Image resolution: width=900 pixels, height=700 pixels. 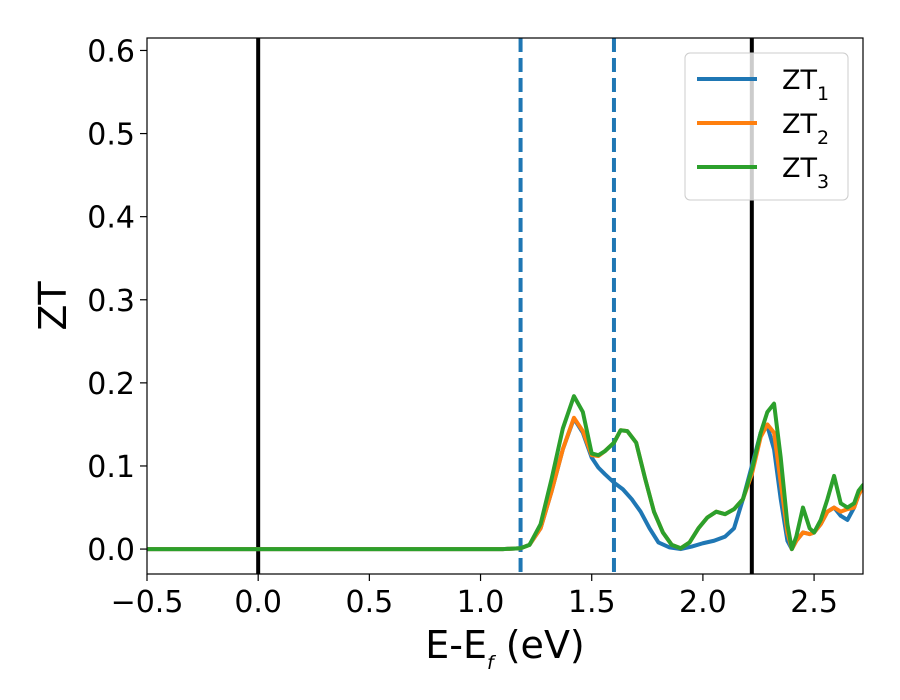 What do you see at coordinates (805, 85) in the screenshot?
I see `legend-label-1: ZT1` at bounding box center [805, 85].